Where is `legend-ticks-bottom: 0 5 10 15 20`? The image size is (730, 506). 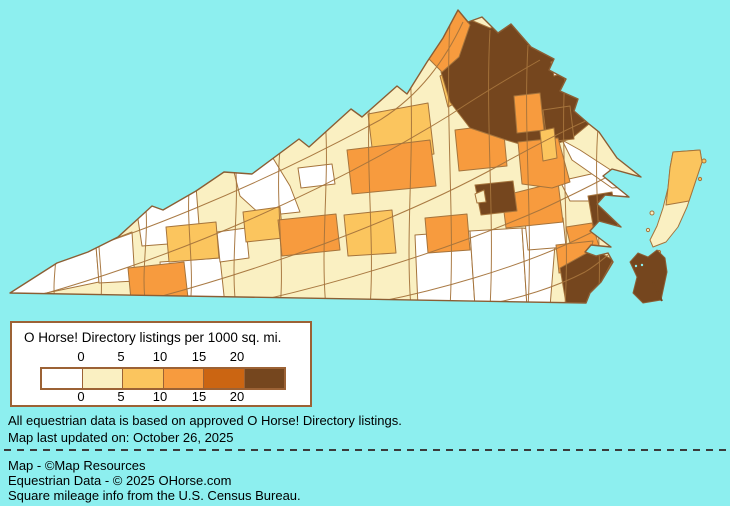 legend-ticks-bottom: 0 5 10 15 20 is located at coordinates (161, 396).